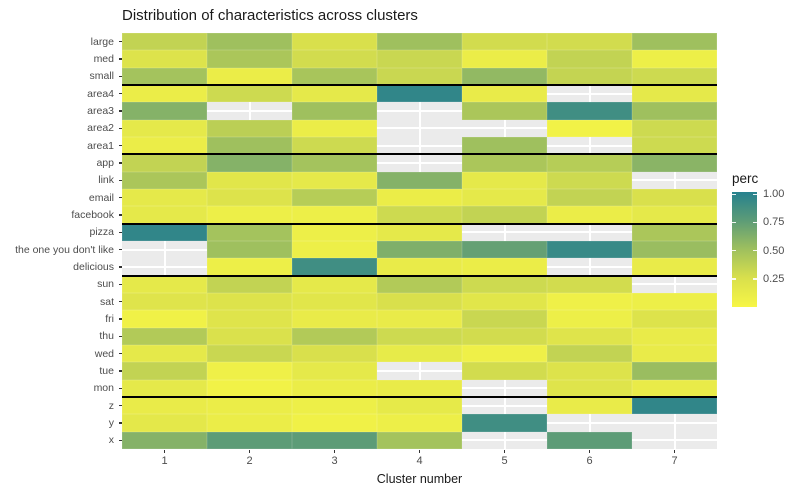 The image size is (800, 500). What do you see at coordinates (111, 440) in the screenshot?
I see `y-axis-label: x` at bounding box center [111, 440].